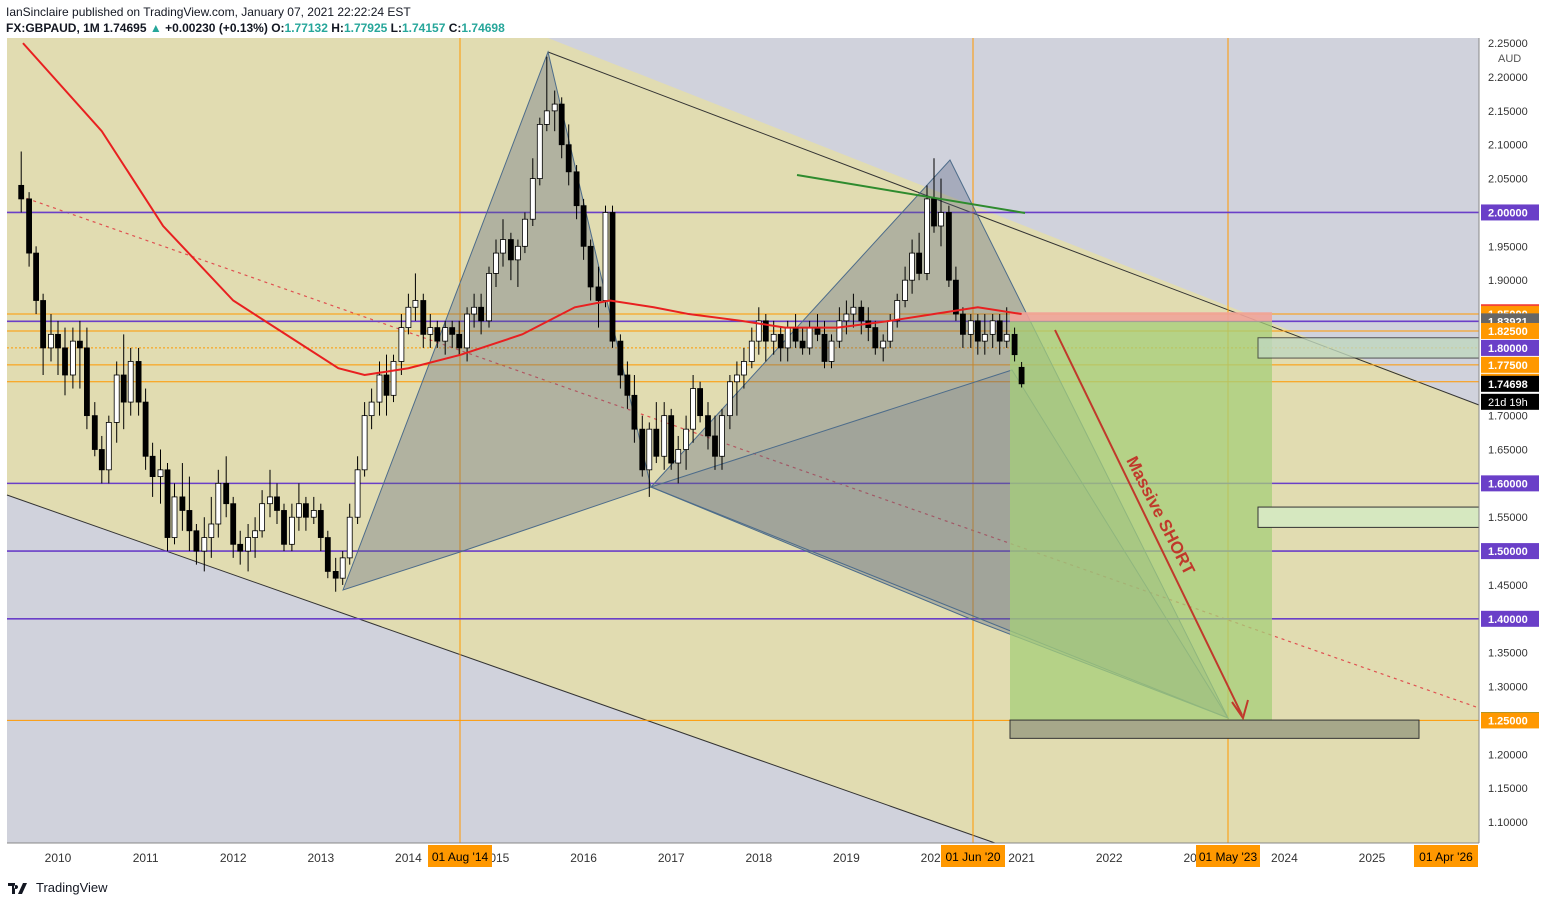  Describe the element at coordinates (1368, 348) in the screenshot. I see `resistance-box` at that location.